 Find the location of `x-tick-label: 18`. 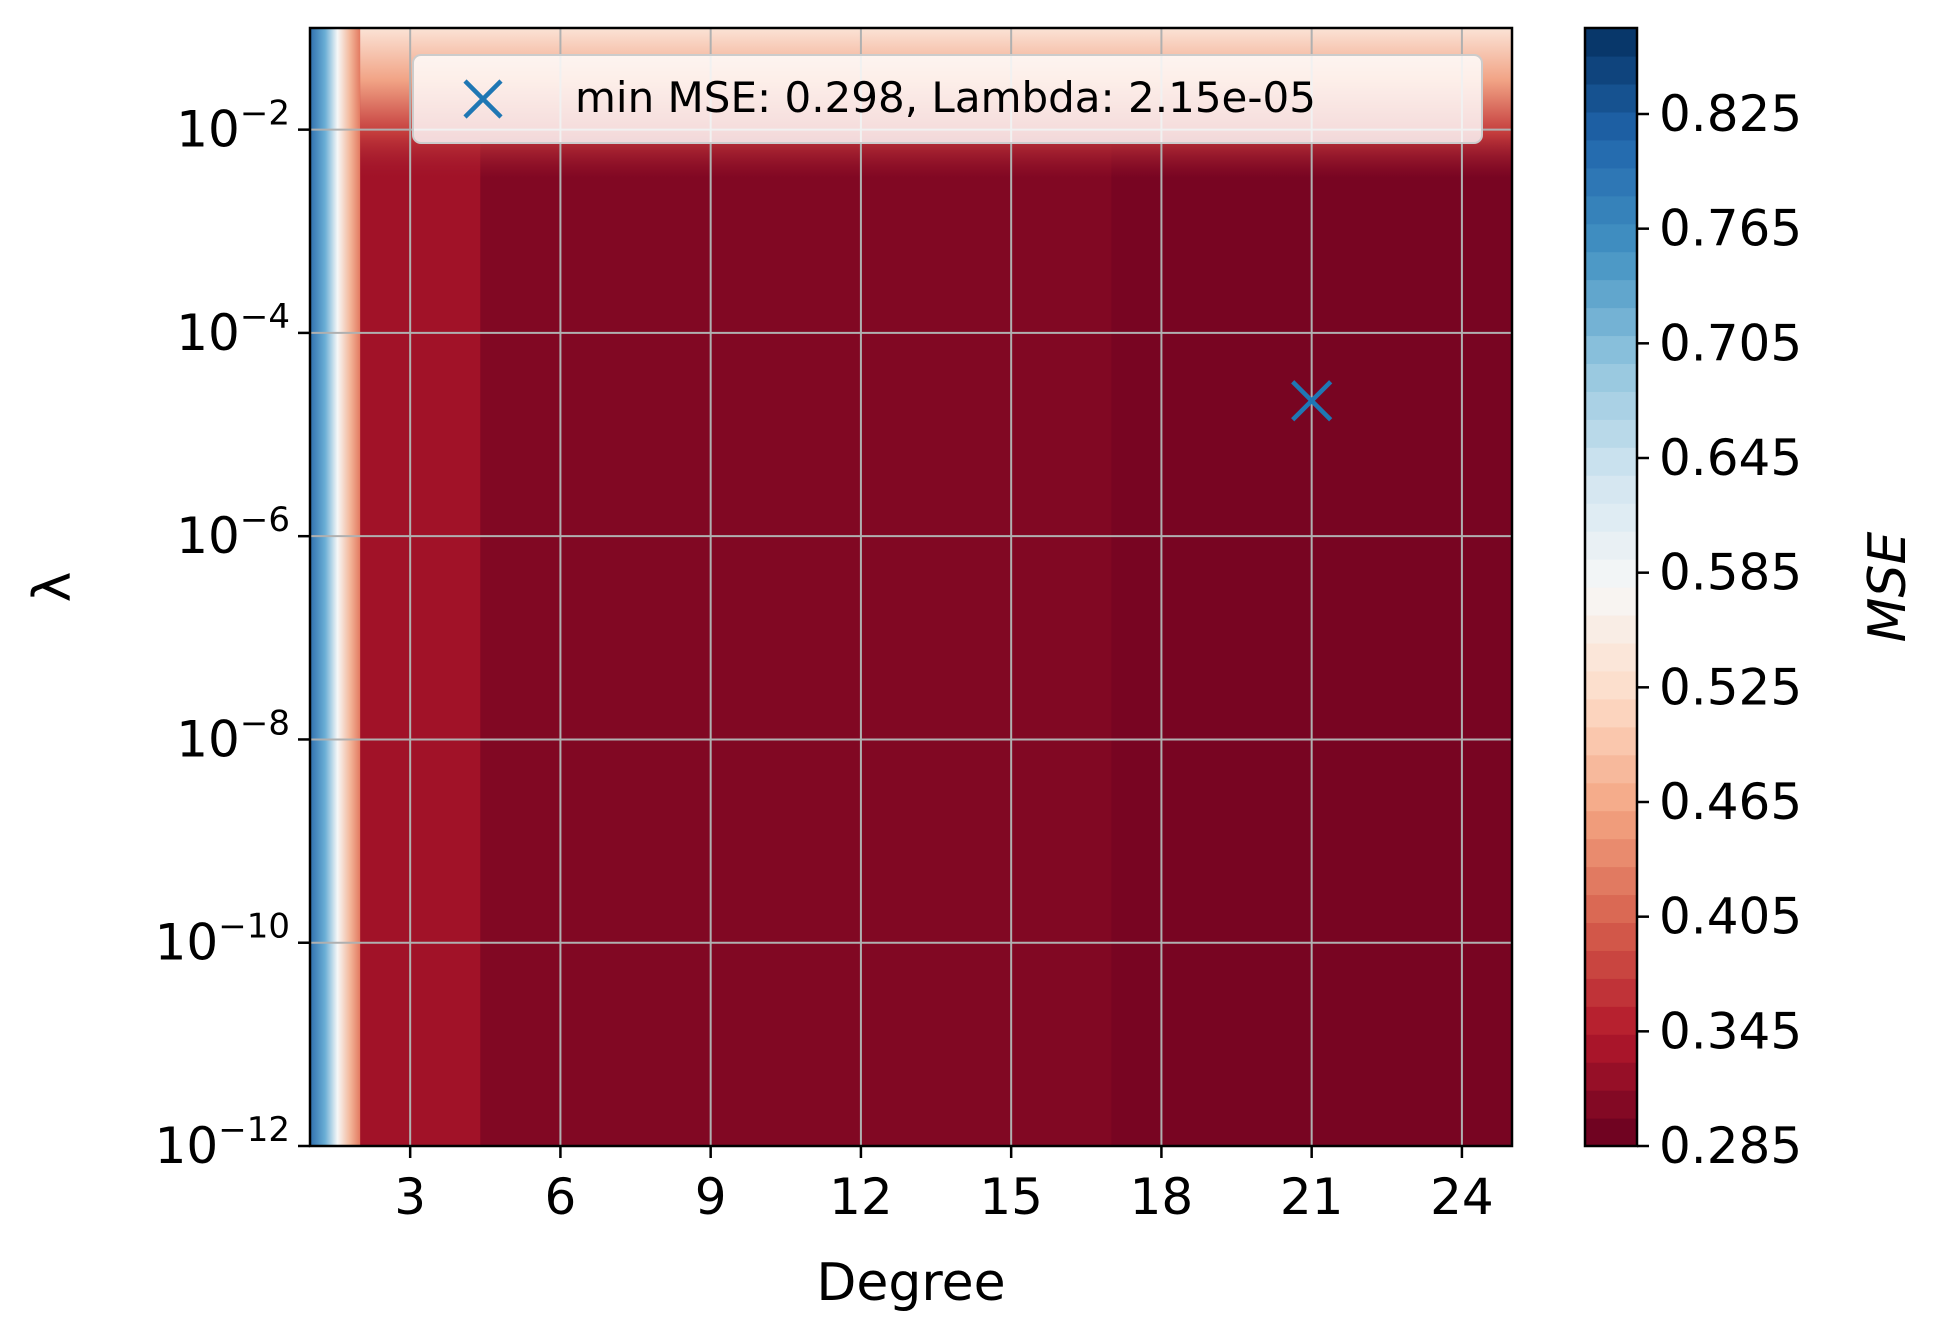

x-tick-label: 18 is located at coordinates (1162, 1197).